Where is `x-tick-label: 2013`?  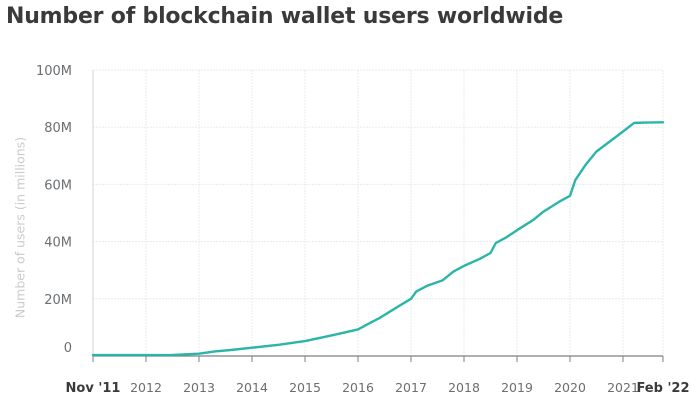 x-tick-label: 2013 is located at coordinates (199, 387).